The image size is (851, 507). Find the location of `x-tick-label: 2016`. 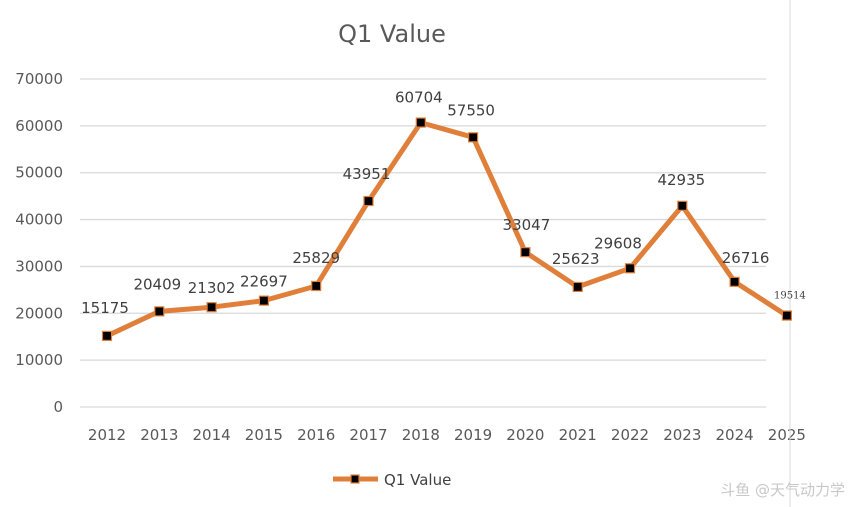

x-tick-label: 2016 is located at coordinates (316, 435).